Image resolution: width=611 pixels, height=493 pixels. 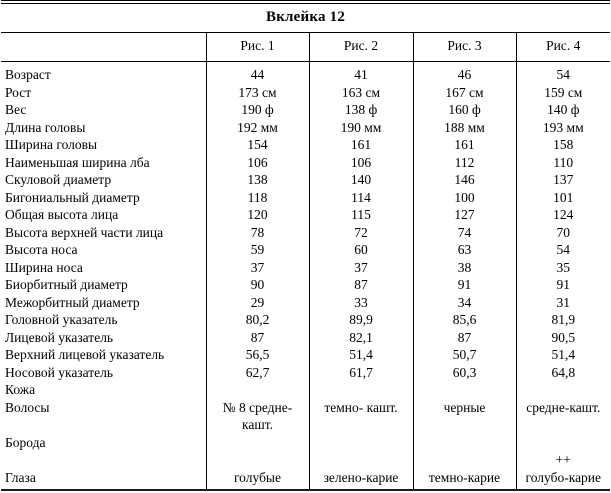 I want to click on cell-value: 127, so click(x=464, y=215).